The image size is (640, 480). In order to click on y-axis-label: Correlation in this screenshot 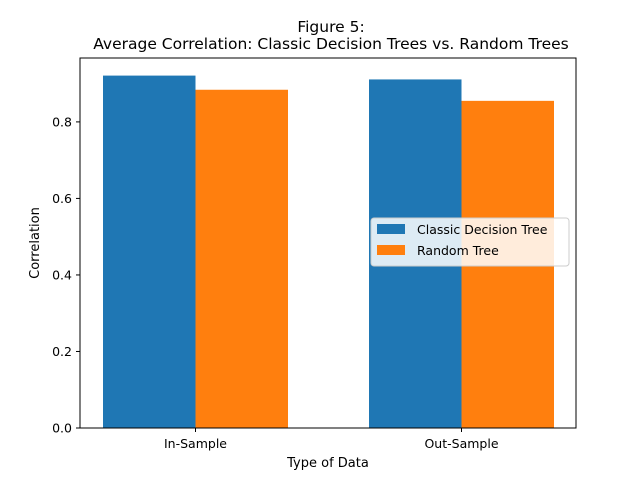, I will do `click(35, 243)`.